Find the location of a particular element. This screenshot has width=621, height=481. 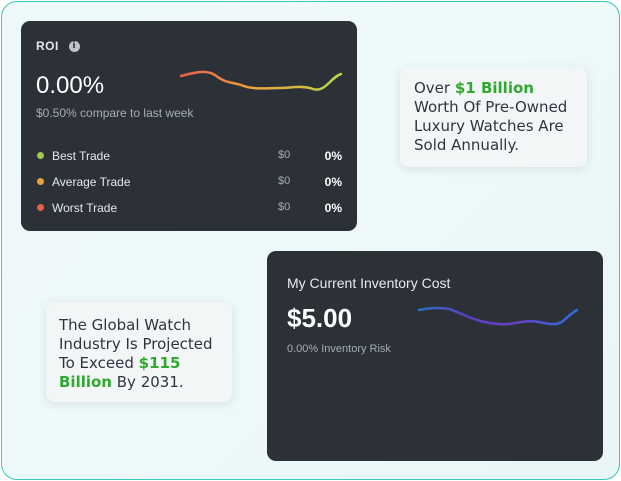

roi-title: ROI is located at coordinates (47, 46).